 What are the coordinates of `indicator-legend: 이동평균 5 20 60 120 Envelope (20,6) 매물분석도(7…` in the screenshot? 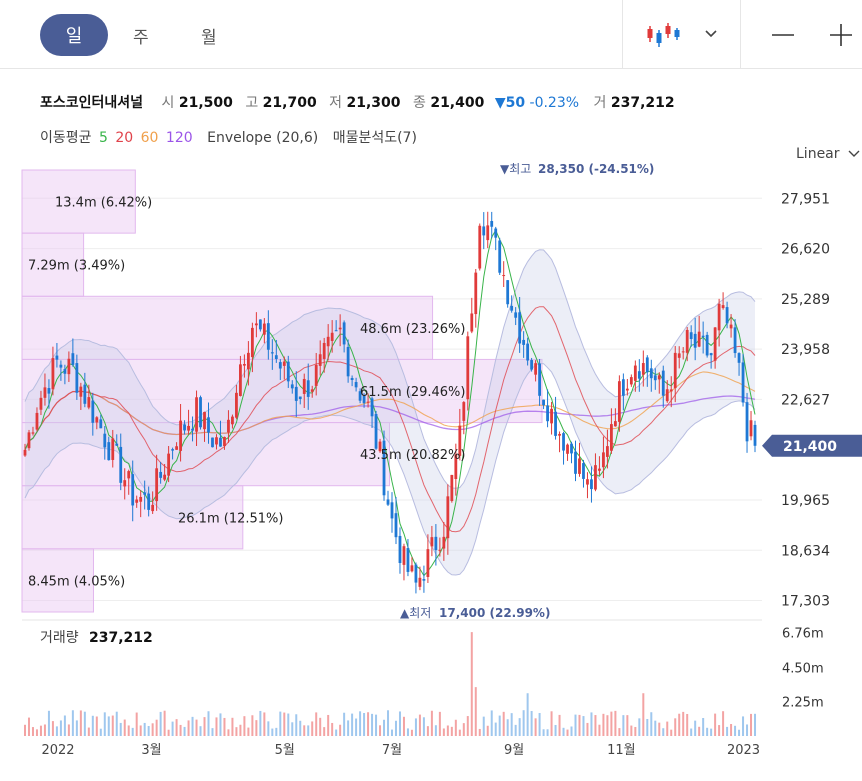 It's located at (230, 137).